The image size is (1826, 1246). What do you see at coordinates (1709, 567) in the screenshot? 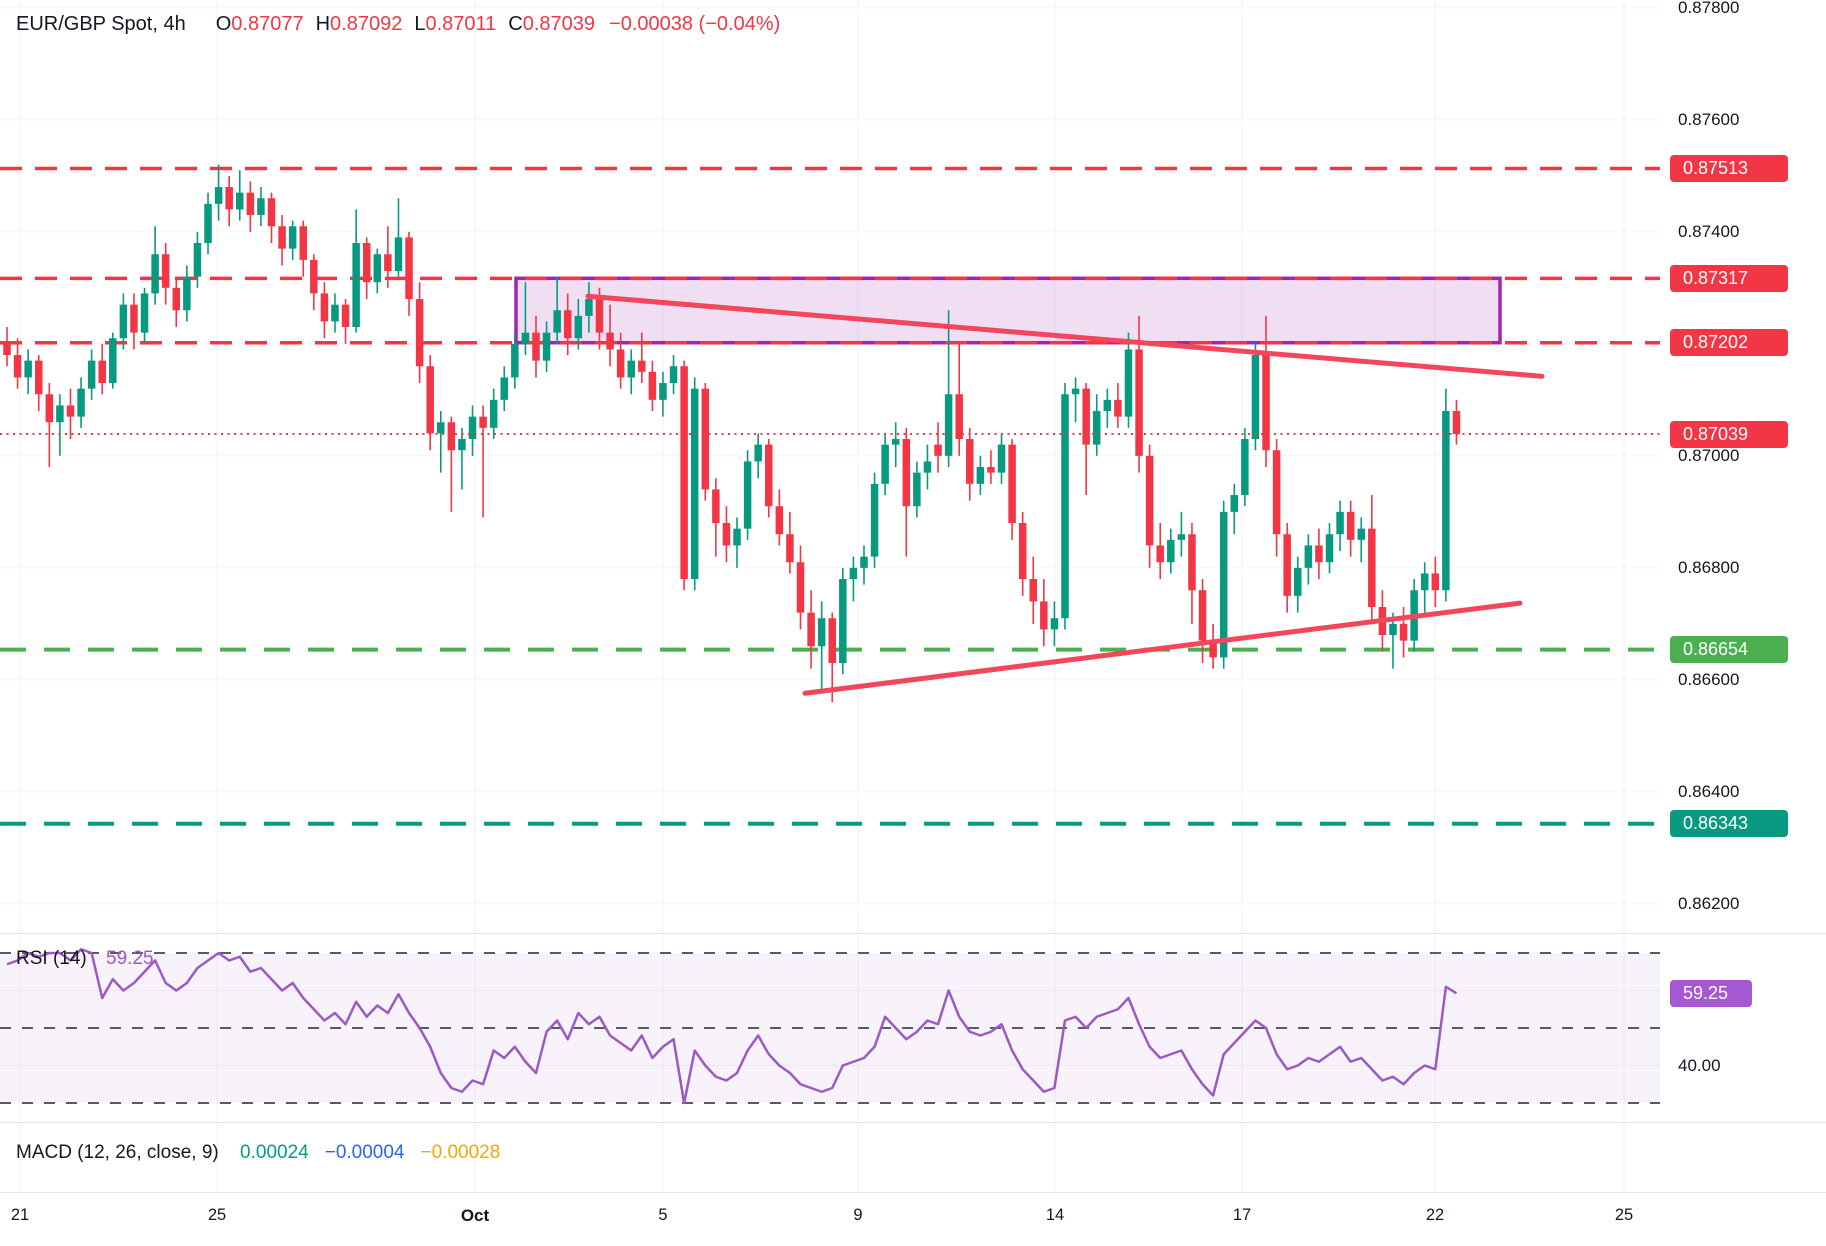
I see `price-axis-label: 0.86800` at bounding box center [1709, 567].